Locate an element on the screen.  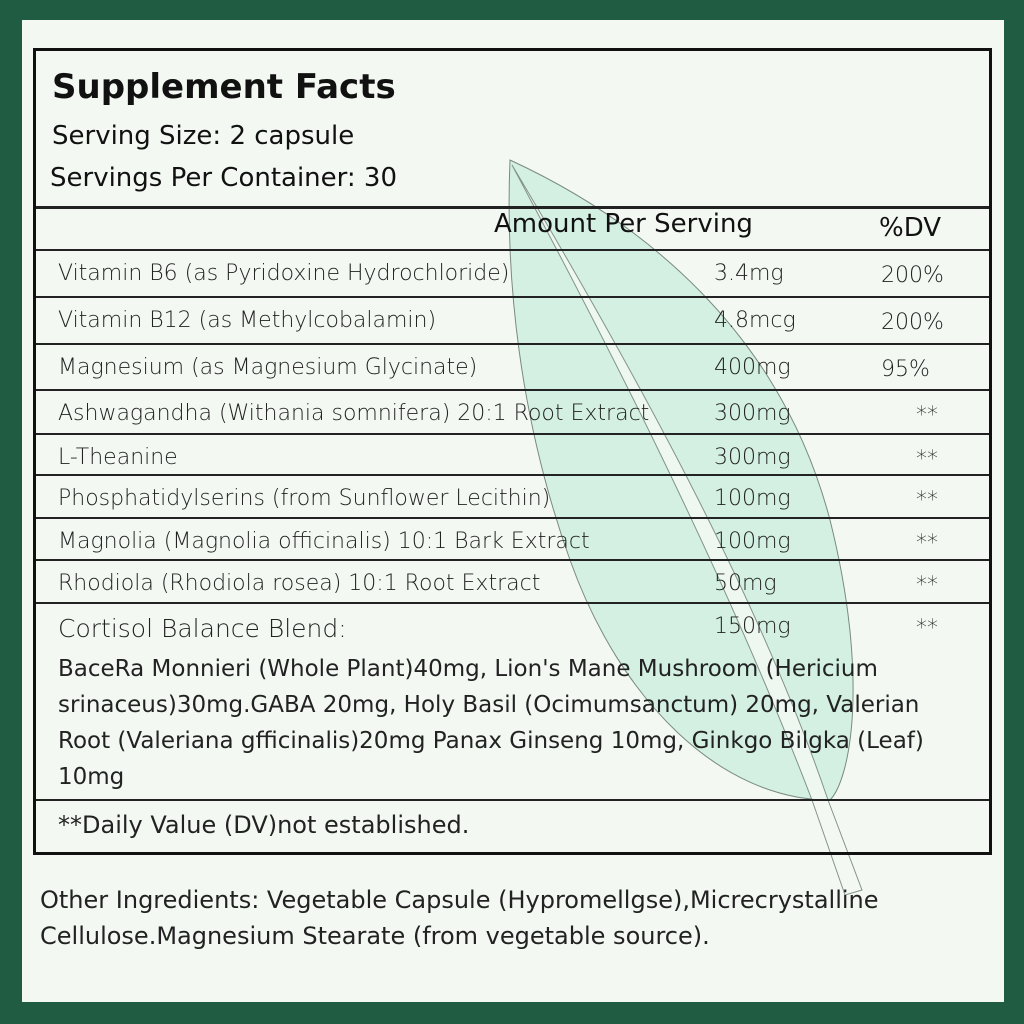
nutrient-amount: 50mg is located at coordinates (745, 583).